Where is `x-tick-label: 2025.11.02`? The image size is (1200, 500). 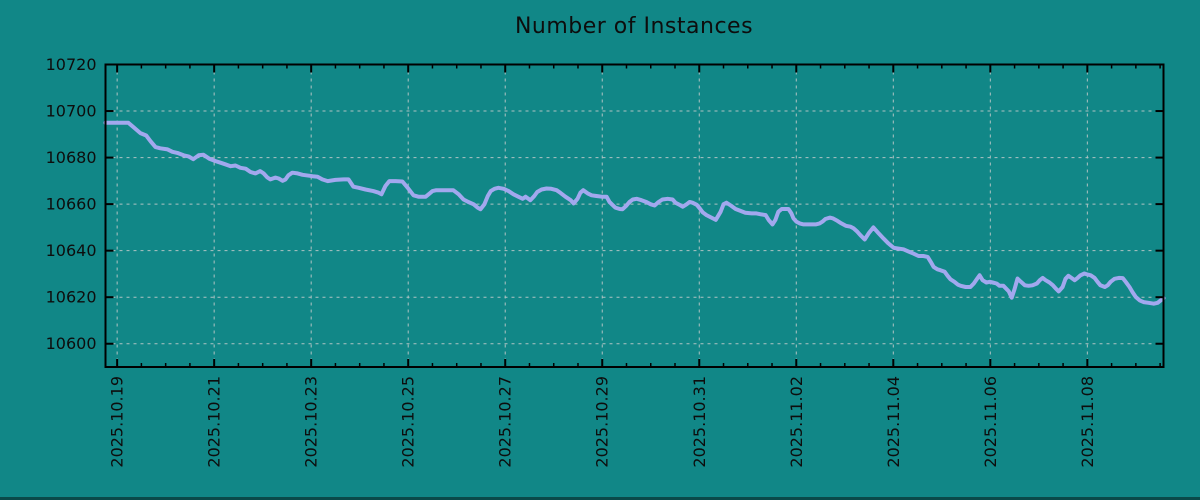 x-tick-label: 2025.11.02 is located at coordinates (796, 422).